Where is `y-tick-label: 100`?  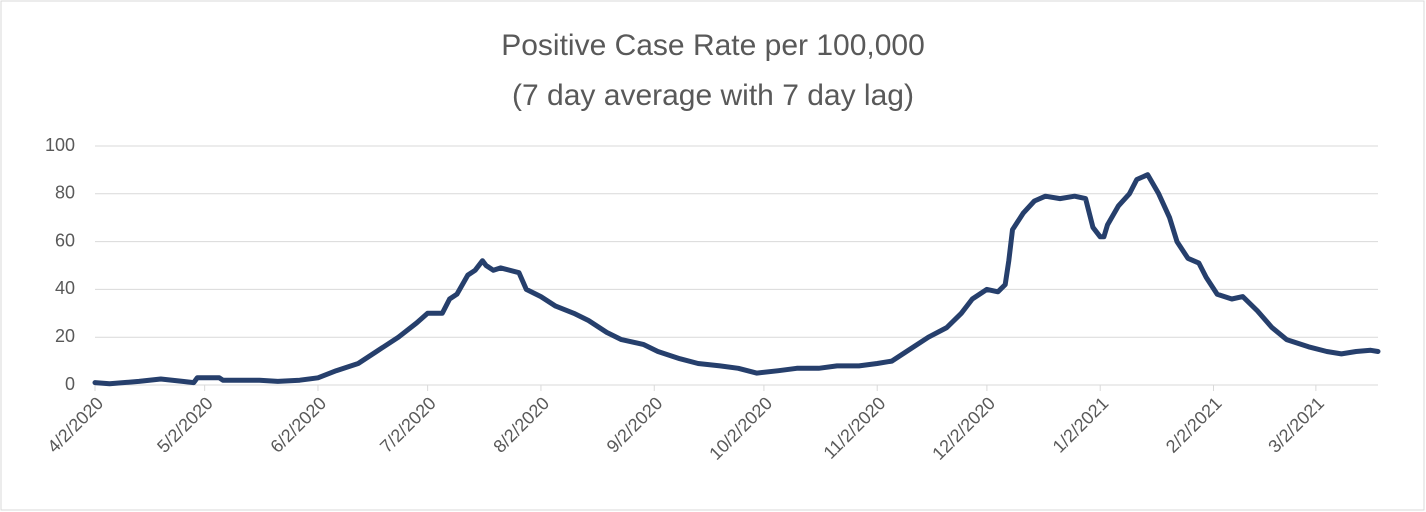 y-tick-label: 100 is located at coordinates (60, 145).